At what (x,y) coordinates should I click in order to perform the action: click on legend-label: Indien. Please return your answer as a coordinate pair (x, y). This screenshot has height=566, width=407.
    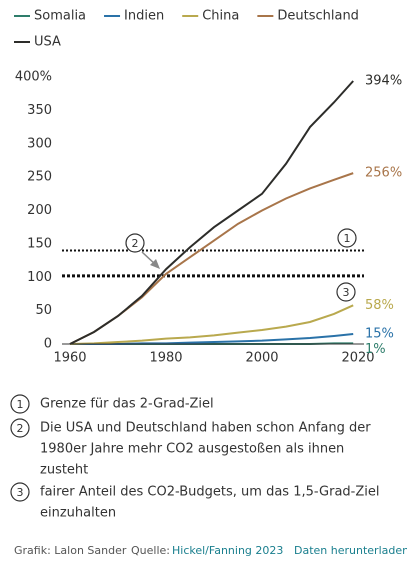
    Looking at the image, I should click on (144, 16).